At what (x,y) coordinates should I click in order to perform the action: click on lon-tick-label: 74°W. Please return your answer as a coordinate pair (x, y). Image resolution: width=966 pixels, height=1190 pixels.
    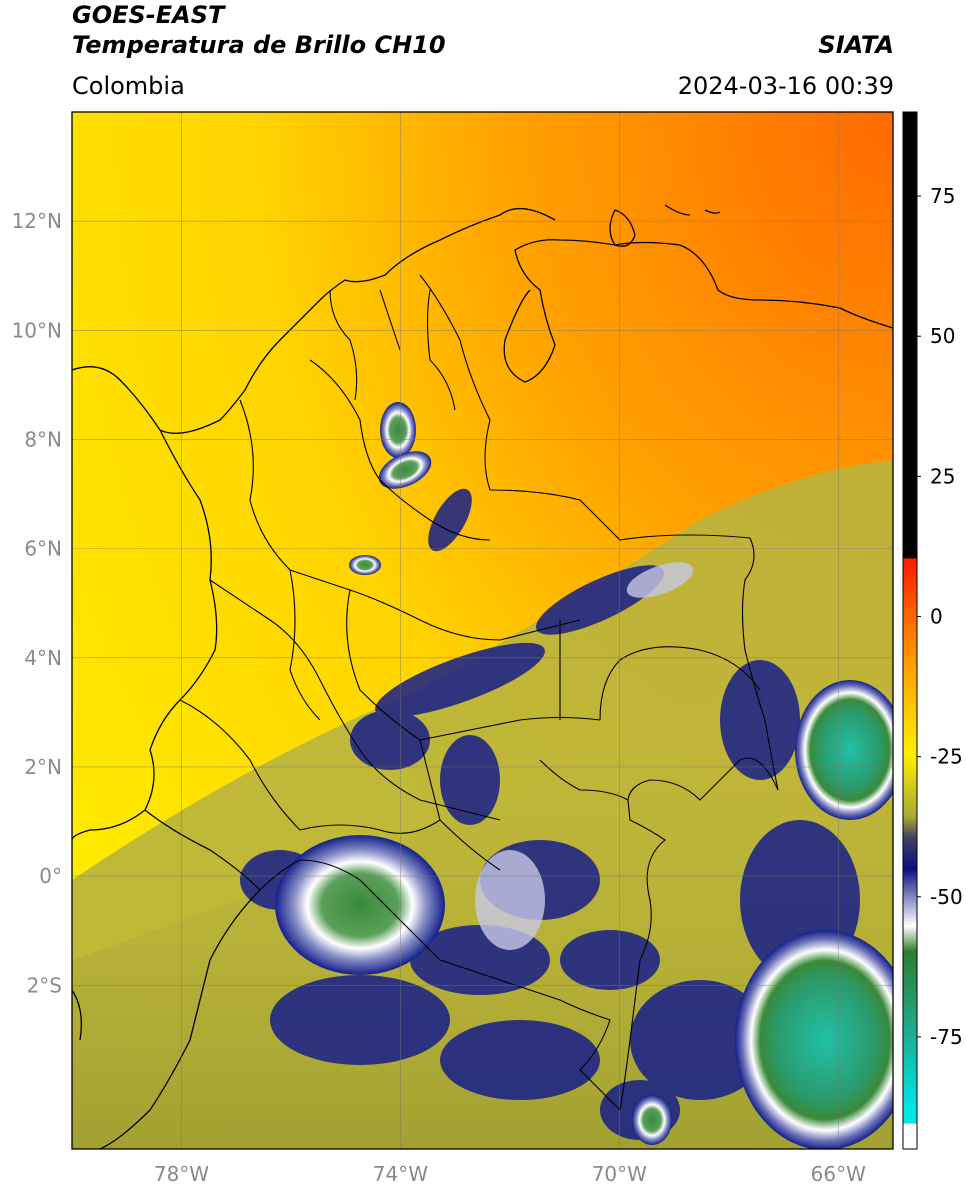
    Looking at the image, I should click on (400, 1174).